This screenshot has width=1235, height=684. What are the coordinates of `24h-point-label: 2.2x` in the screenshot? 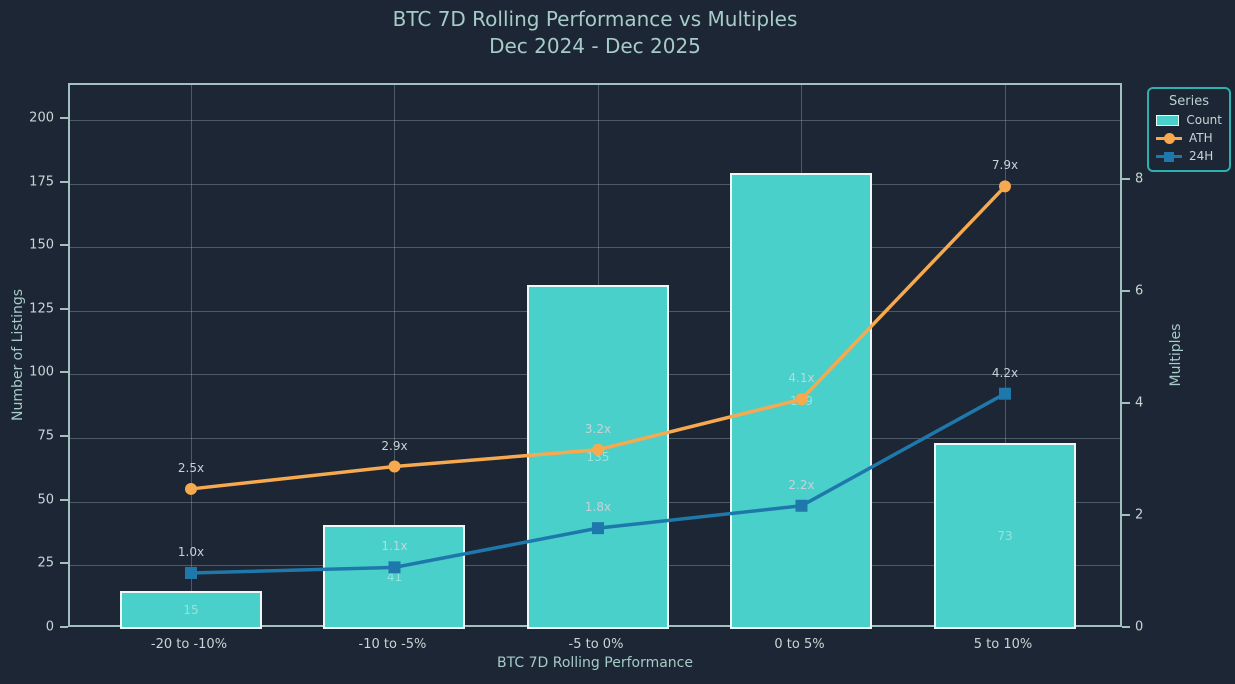 It's located at (801, 484).